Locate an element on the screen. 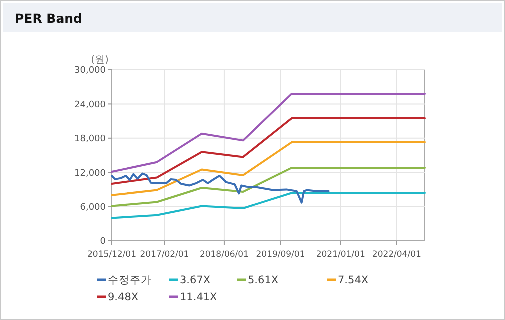 This screenshot has height=320, width=505. x-tick-label: 2022/04/01 is located at coordinates (397, 255).